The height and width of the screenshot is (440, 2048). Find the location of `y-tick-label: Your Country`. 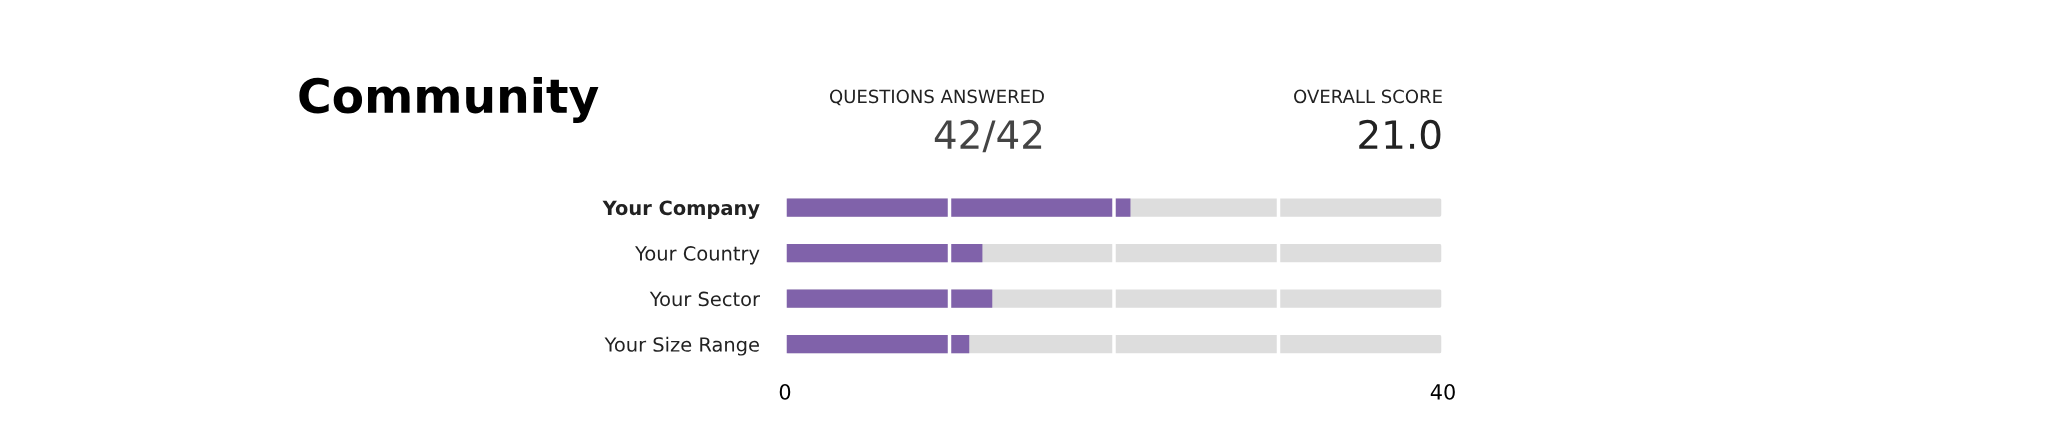

y-tick-label: Your Country is located at coordinates (697, 255).